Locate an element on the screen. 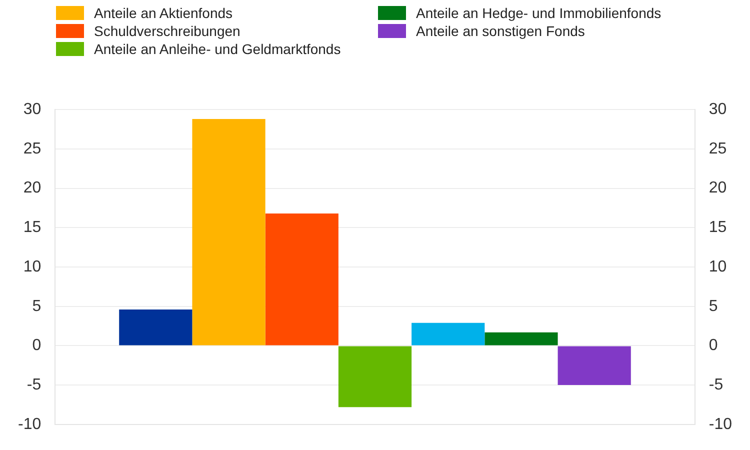  y2-tick-label: 5 is located at coordinates (713, 306).